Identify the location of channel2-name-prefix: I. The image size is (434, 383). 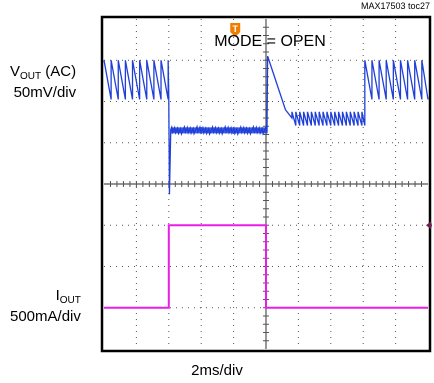
(57, 295).